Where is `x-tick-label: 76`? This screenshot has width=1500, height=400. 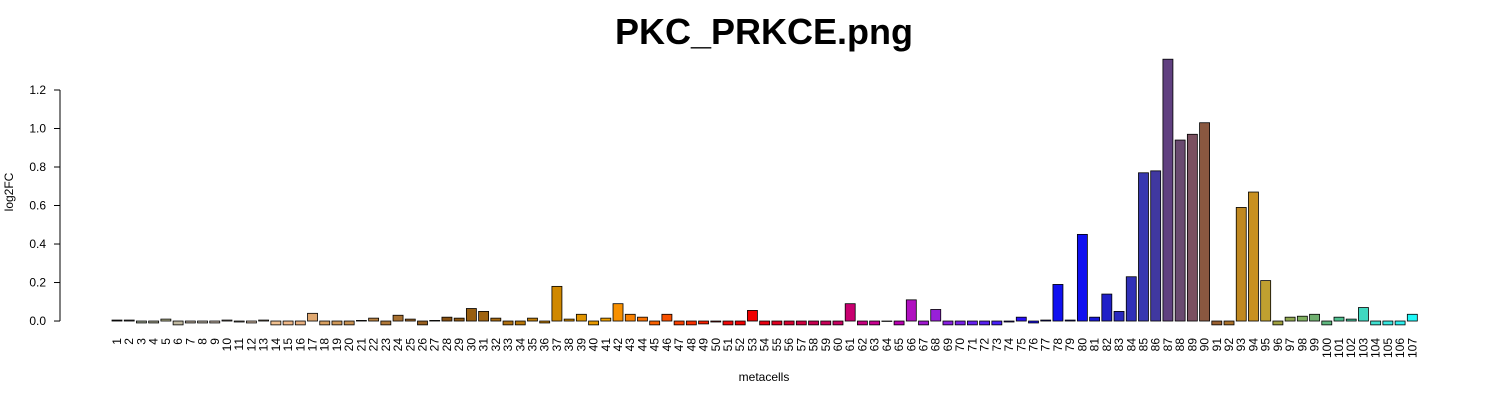
x-tick-label: 76 is located at coordinates (1034, 345).